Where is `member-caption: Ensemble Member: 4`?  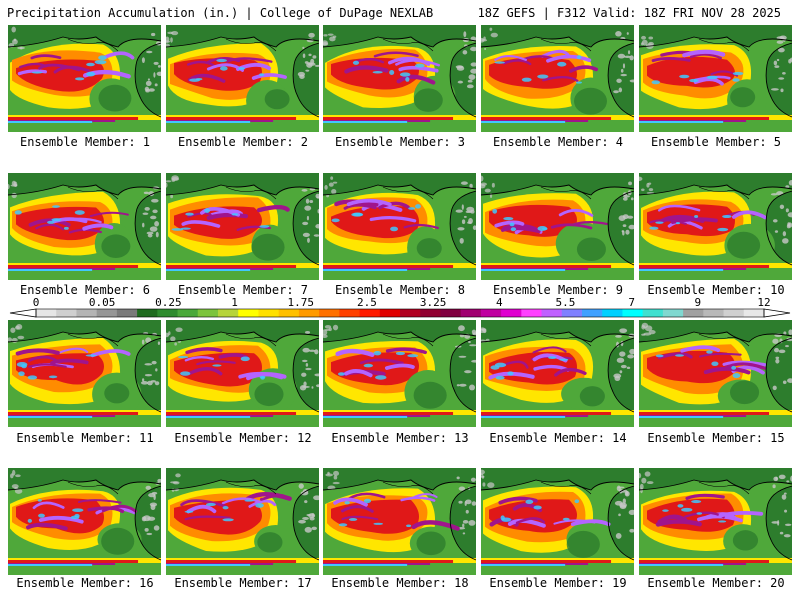
member-caption: Ensemble Member: 4 is located at coordinates (558, 142).